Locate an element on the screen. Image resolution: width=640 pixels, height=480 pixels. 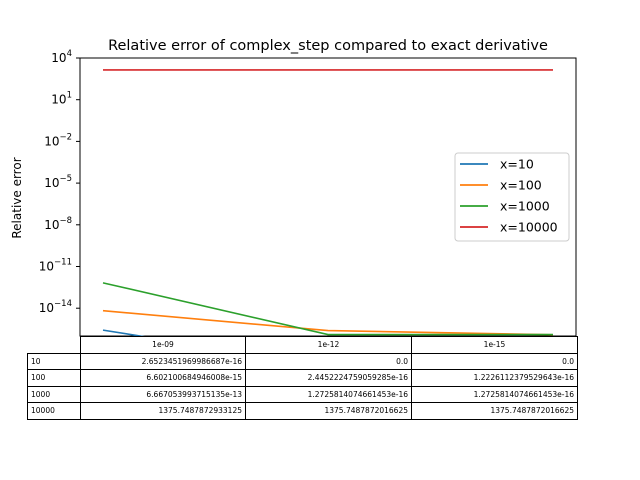
table-cell: 1375.7487872933125 is located at coordinates (163, 411).